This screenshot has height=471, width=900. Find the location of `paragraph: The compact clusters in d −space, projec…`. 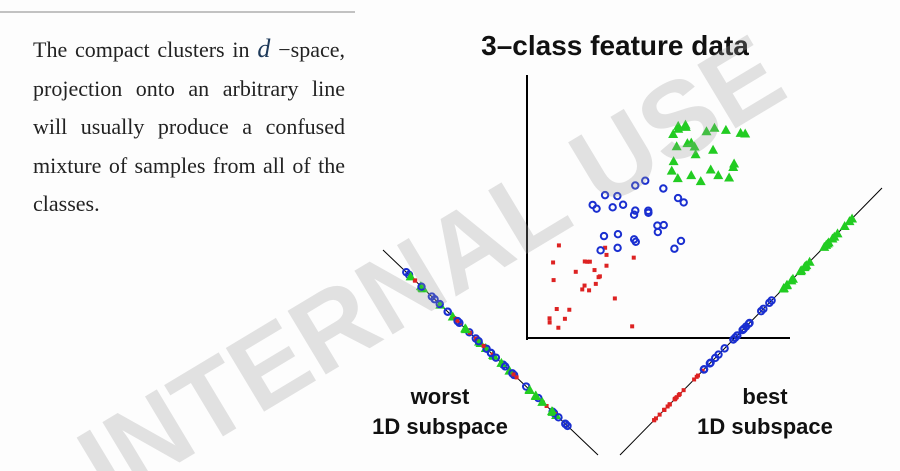

paragraph: The compact clusters in d −space, projec… is located at coordinates (189, 127).